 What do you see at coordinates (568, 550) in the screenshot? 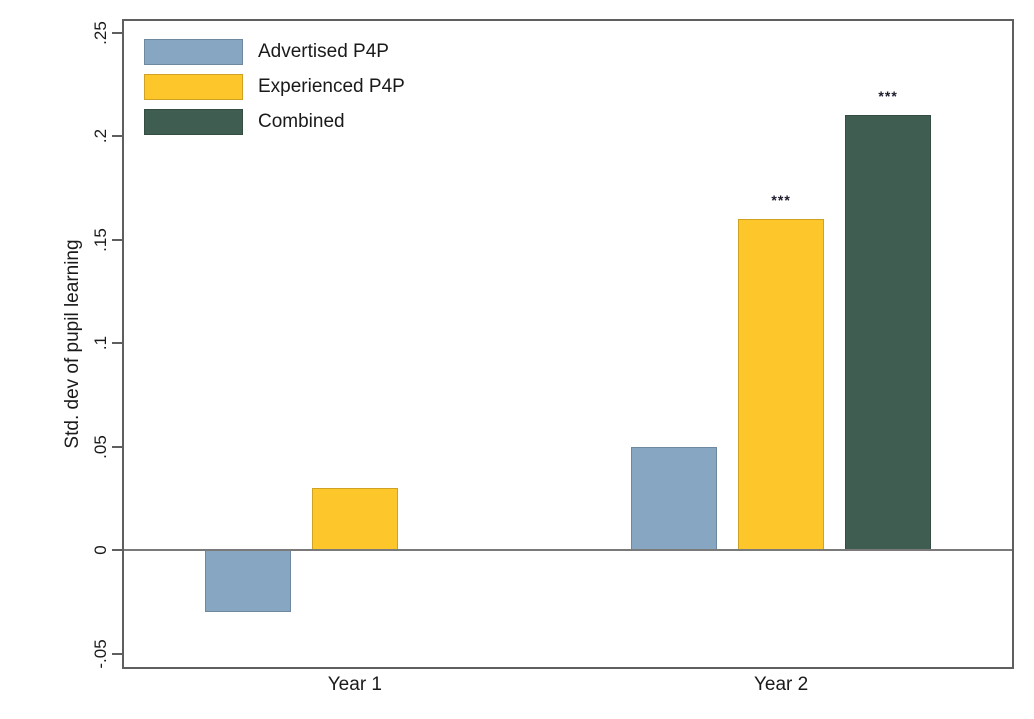
I see `zero-line` at bounding box center [568, 550].